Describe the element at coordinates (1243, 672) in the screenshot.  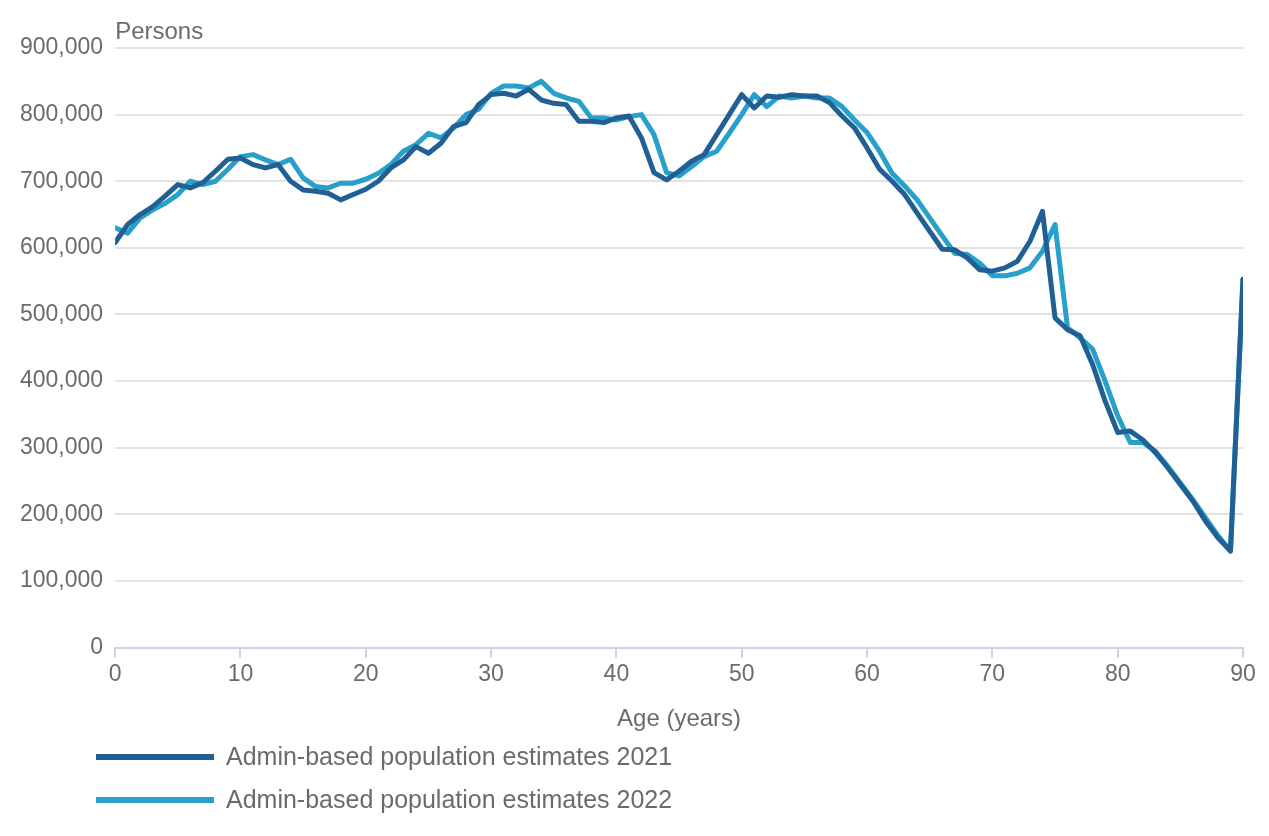
I see `x-tick-label: 90` at that location.